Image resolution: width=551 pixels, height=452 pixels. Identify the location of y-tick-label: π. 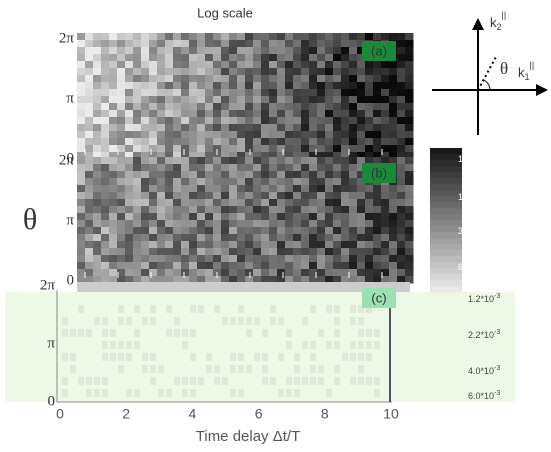
(70, 98).